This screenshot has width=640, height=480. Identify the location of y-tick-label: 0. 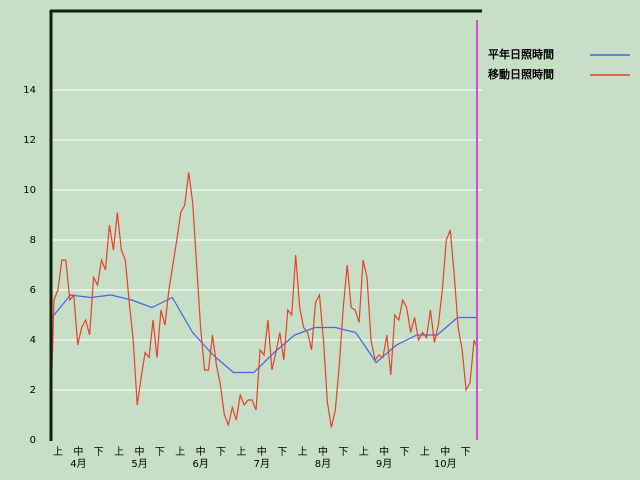
(33, 440).